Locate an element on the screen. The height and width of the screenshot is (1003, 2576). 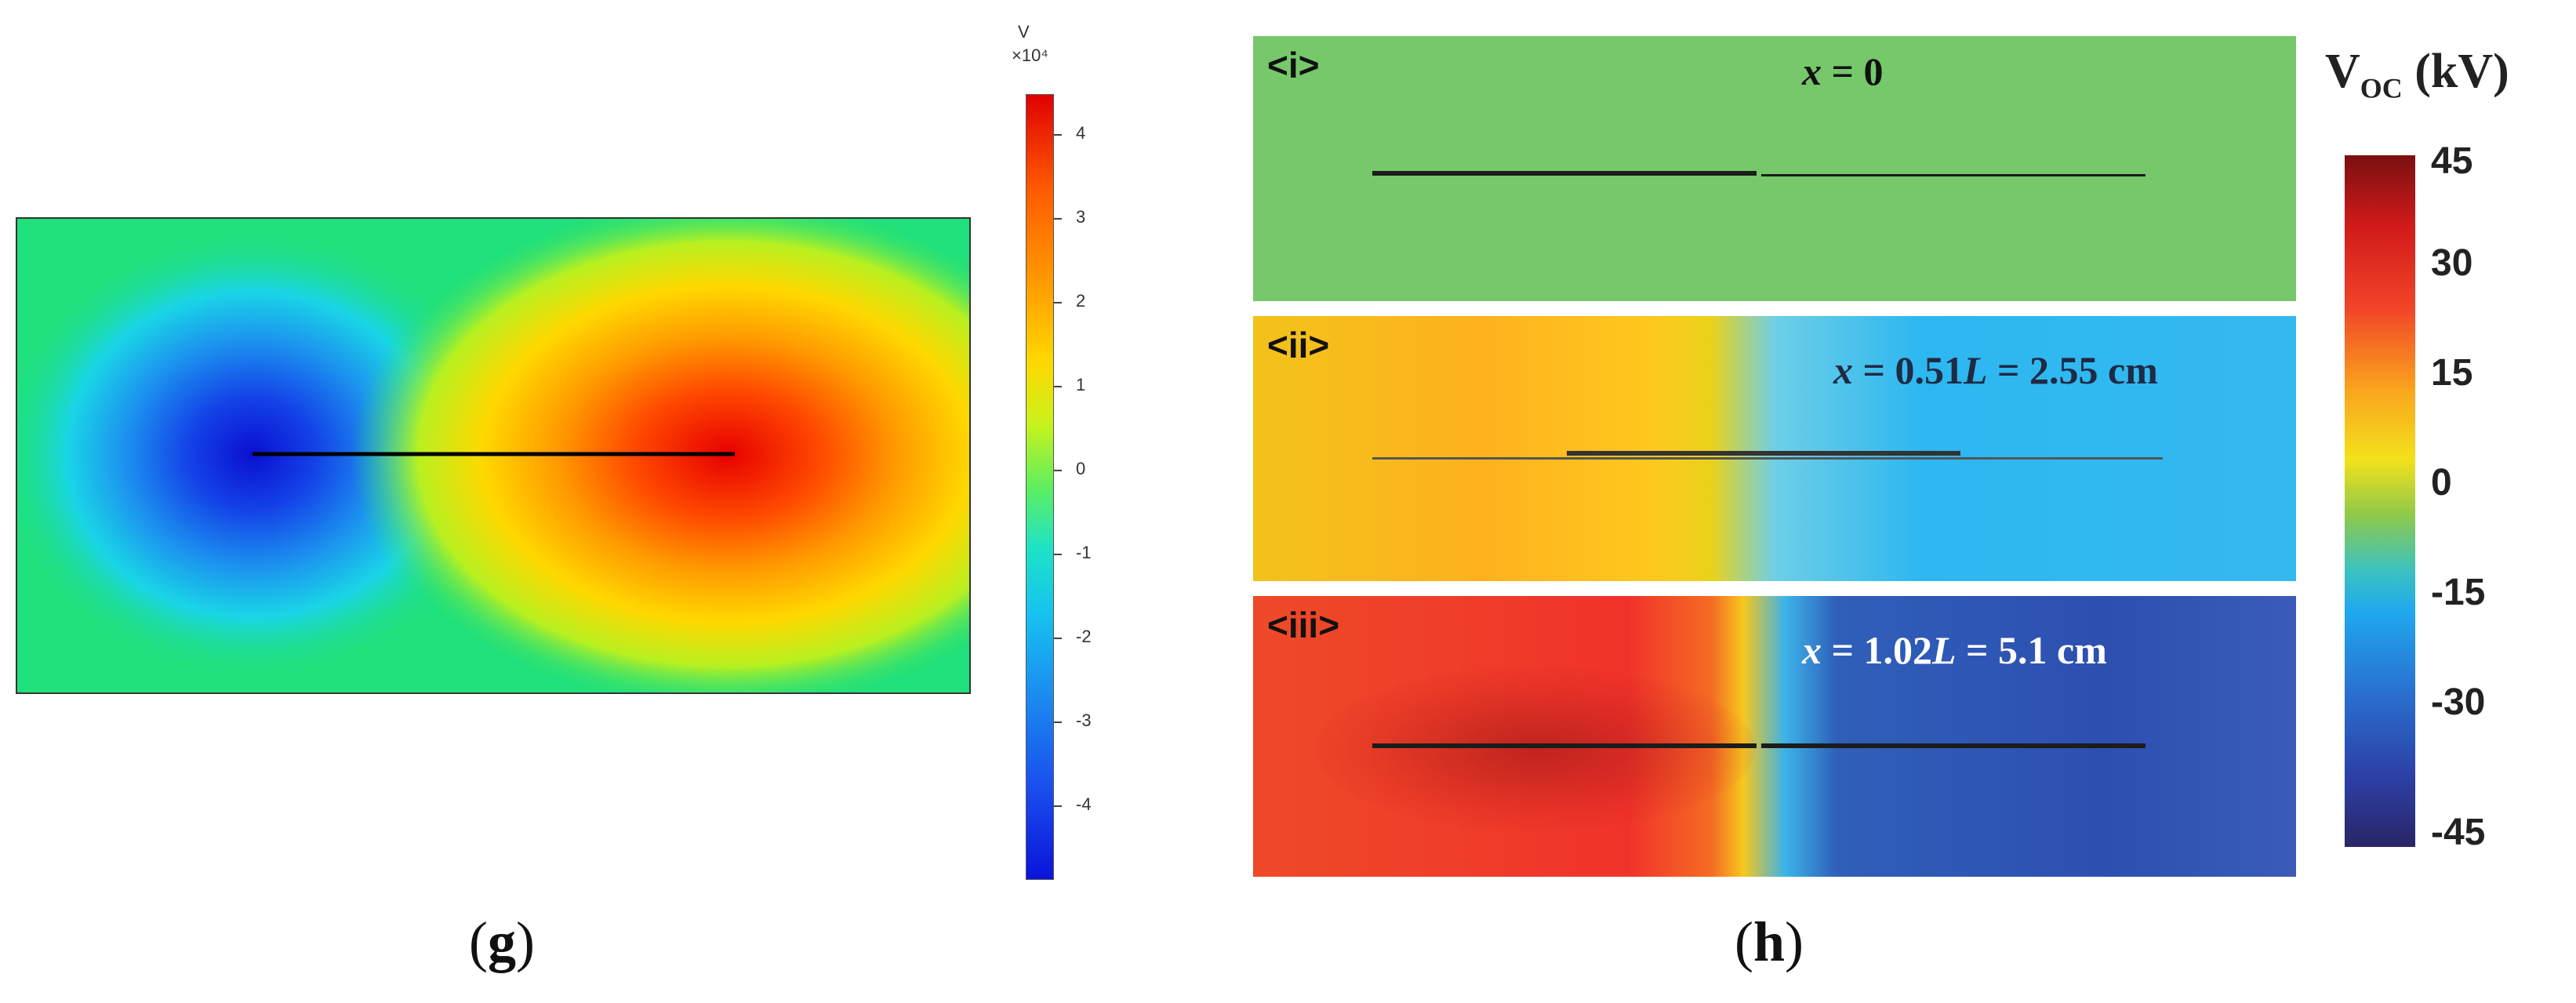
panel-tag: <iii> is located at coordinates (1303, 625).